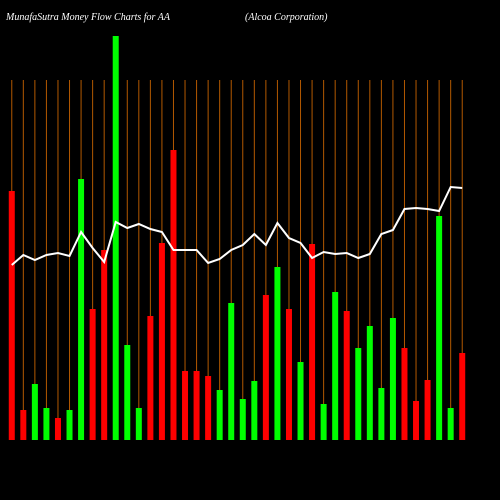 Image resolution: width=500 pixels, height=500 pixels. I want to click on money-flow-line, so click(237, 225).